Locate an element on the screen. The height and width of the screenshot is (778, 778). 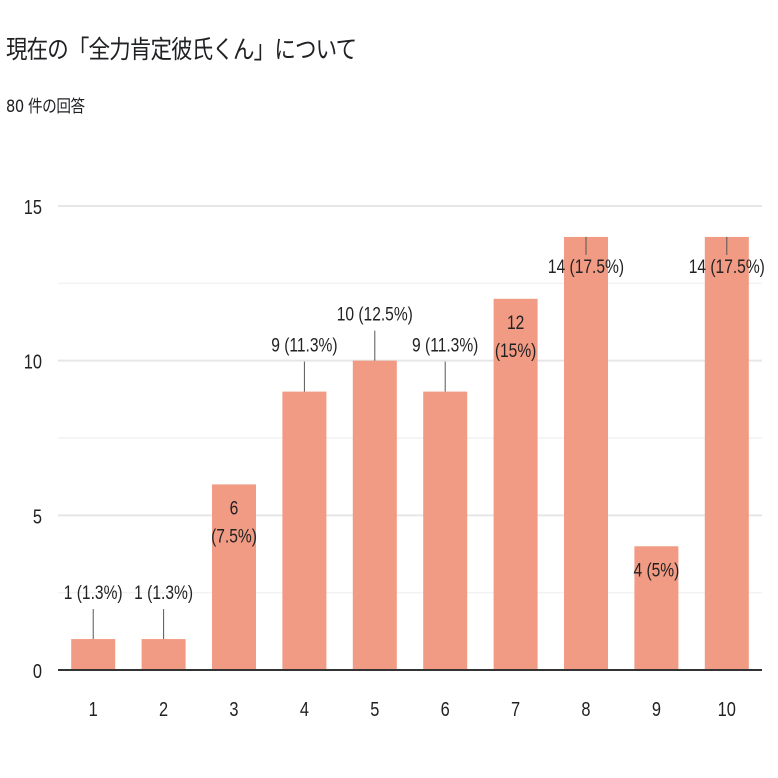
data-label-9: 4 (5%) is located at coordinates (656, 570).